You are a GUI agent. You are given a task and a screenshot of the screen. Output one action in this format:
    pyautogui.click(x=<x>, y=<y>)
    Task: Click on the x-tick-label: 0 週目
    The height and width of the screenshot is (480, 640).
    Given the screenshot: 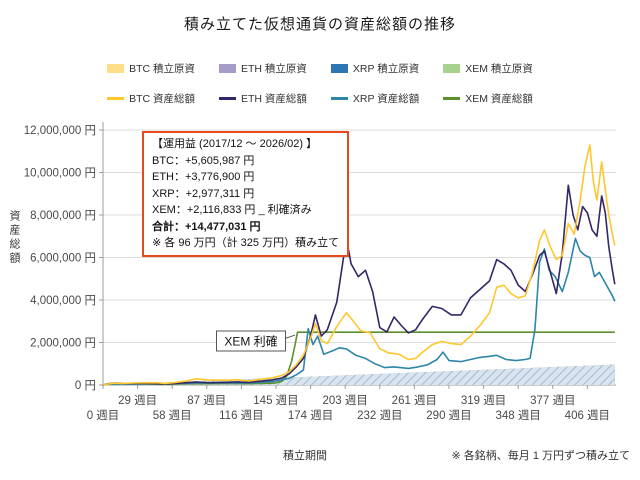 What is the action you would take?
    pyautogui.click(x=103, y=415)
    